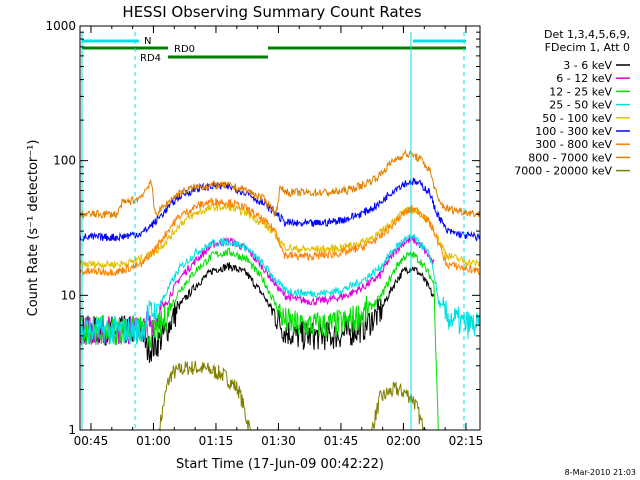  I want to click on legend-header-line-2: FDecim 1, Att 0, so click(587, 47).